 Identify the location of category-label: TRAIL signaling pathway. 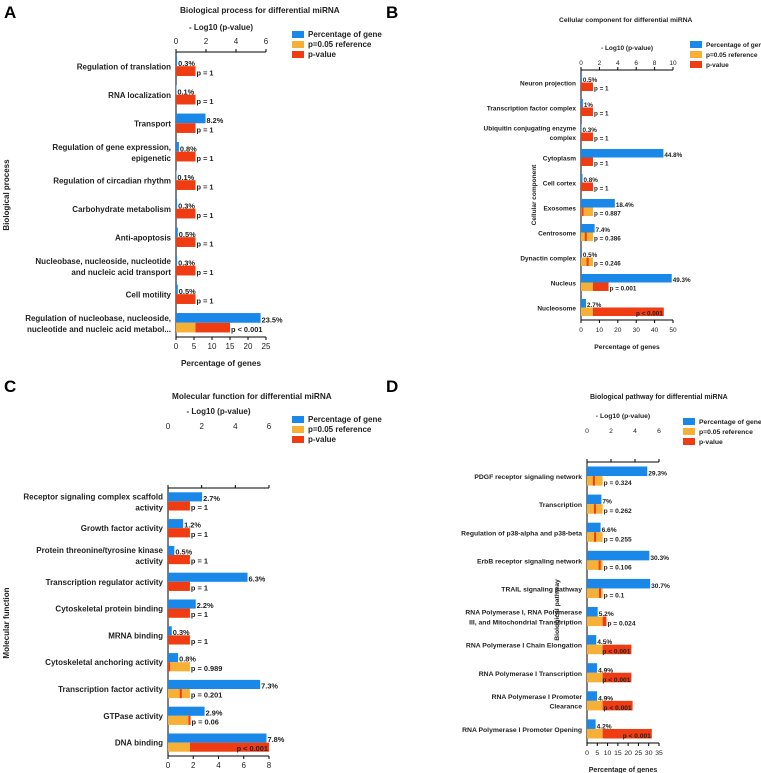
(541, 589).